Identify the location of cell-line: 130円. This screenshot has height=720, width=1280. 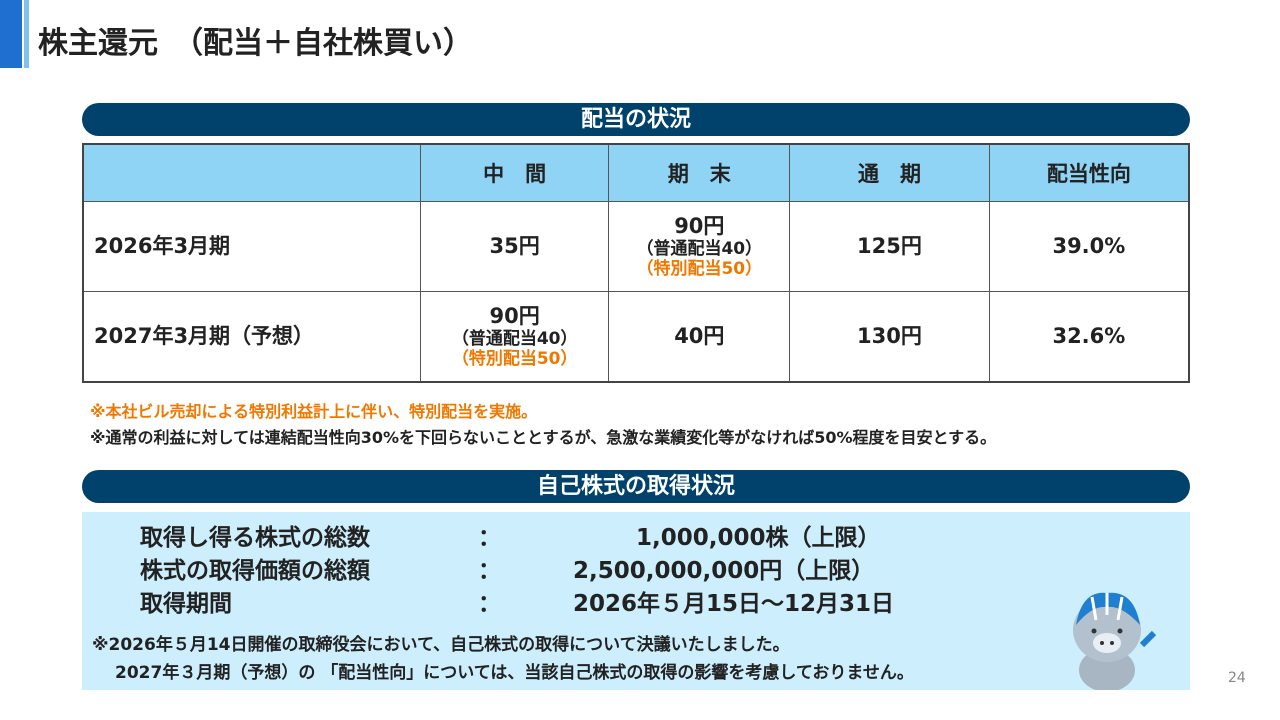
(889, 335).